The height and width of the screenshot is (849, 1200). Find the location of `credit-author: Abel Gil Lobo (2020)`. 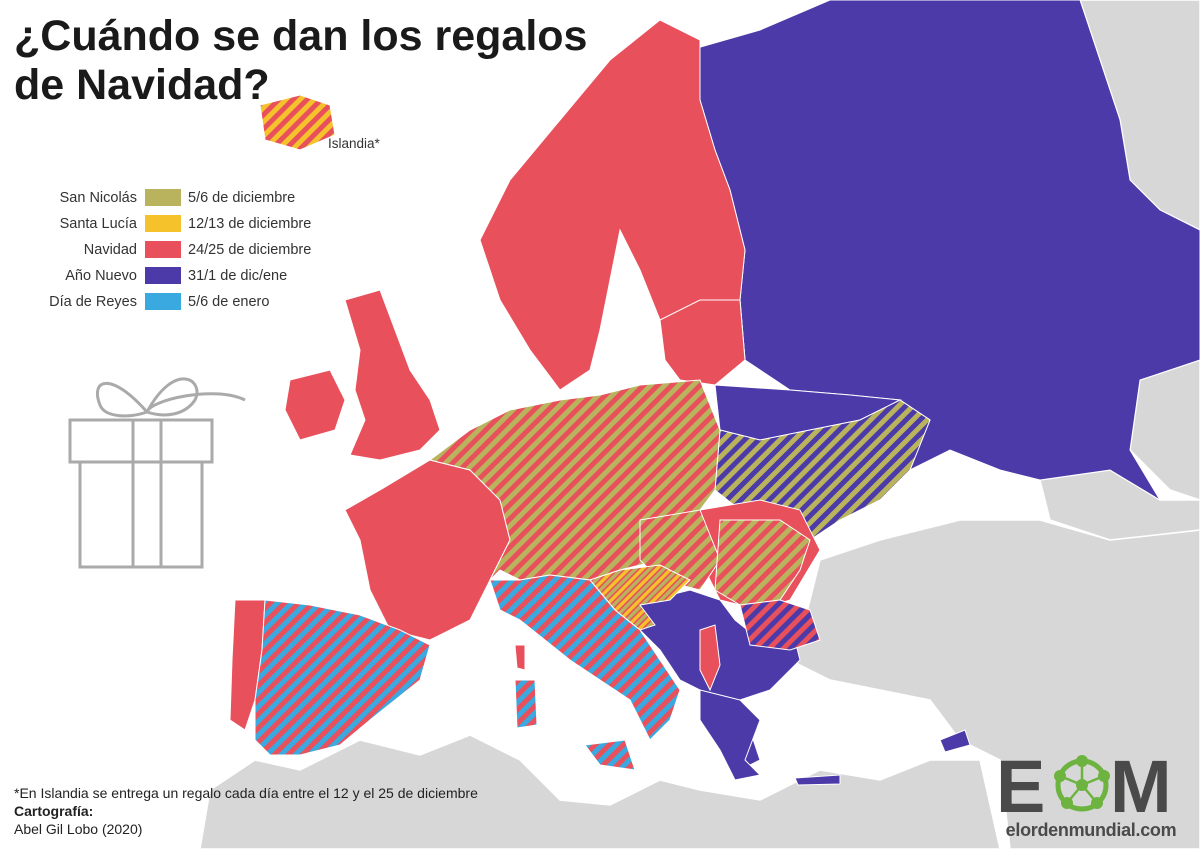

credit-author: Abel Gil Lobo (2020) is located at coordinates (78, 829).